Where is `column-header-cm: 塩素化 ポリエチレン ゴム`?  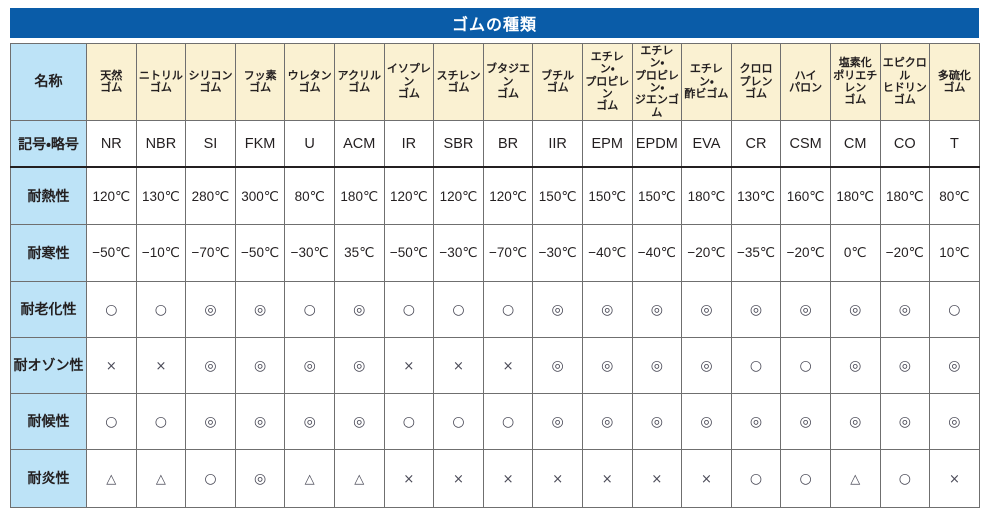
column-header-cm: 塩素化 ポリエチレン ゴム is located at coordinates (855, 82).